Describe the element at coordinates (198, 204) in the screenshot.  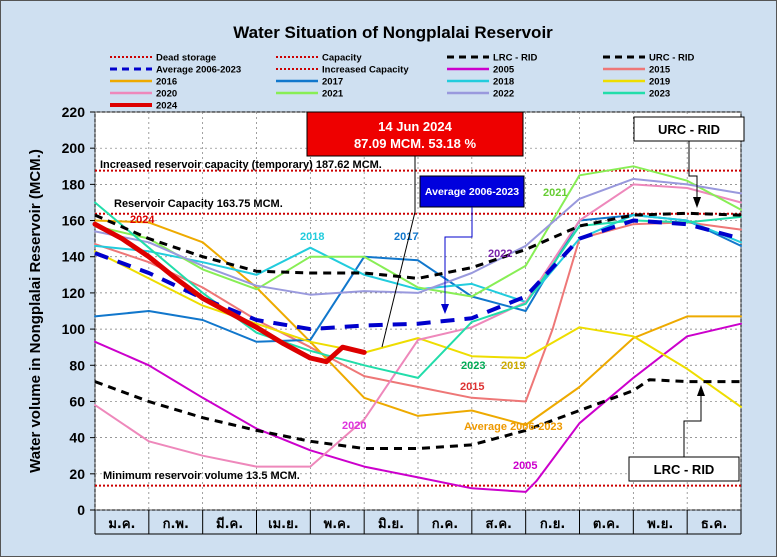
I see `capacity-label: Reservoir Capacity 163.75 MCM.` at that location.